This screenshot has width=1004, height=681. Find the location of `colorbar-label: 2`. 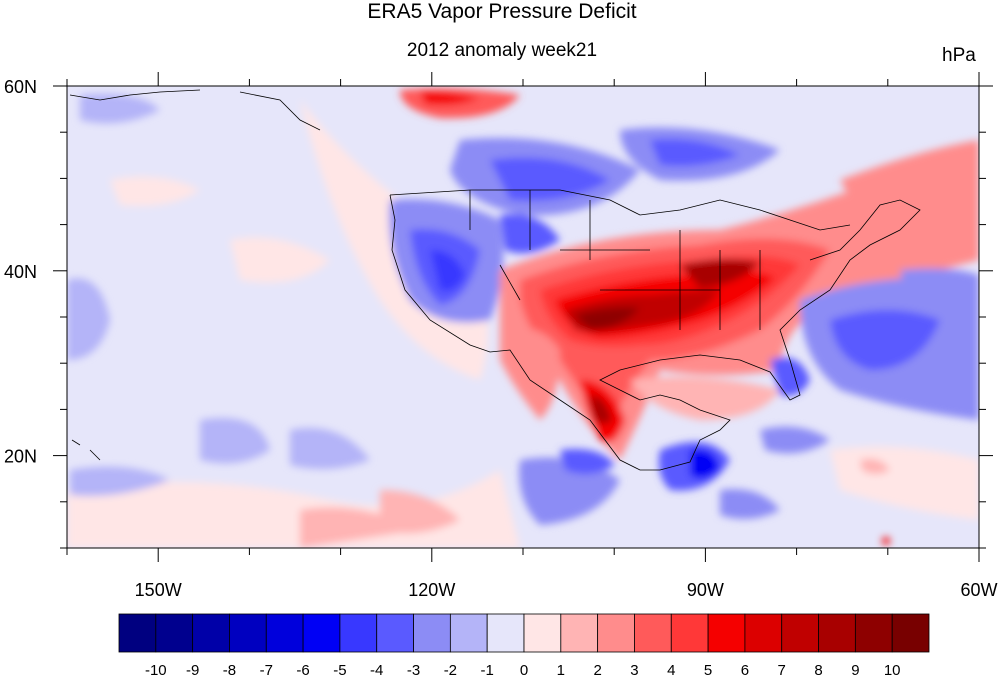

colorbar-label: 2 is located at coordinates (597, 670).